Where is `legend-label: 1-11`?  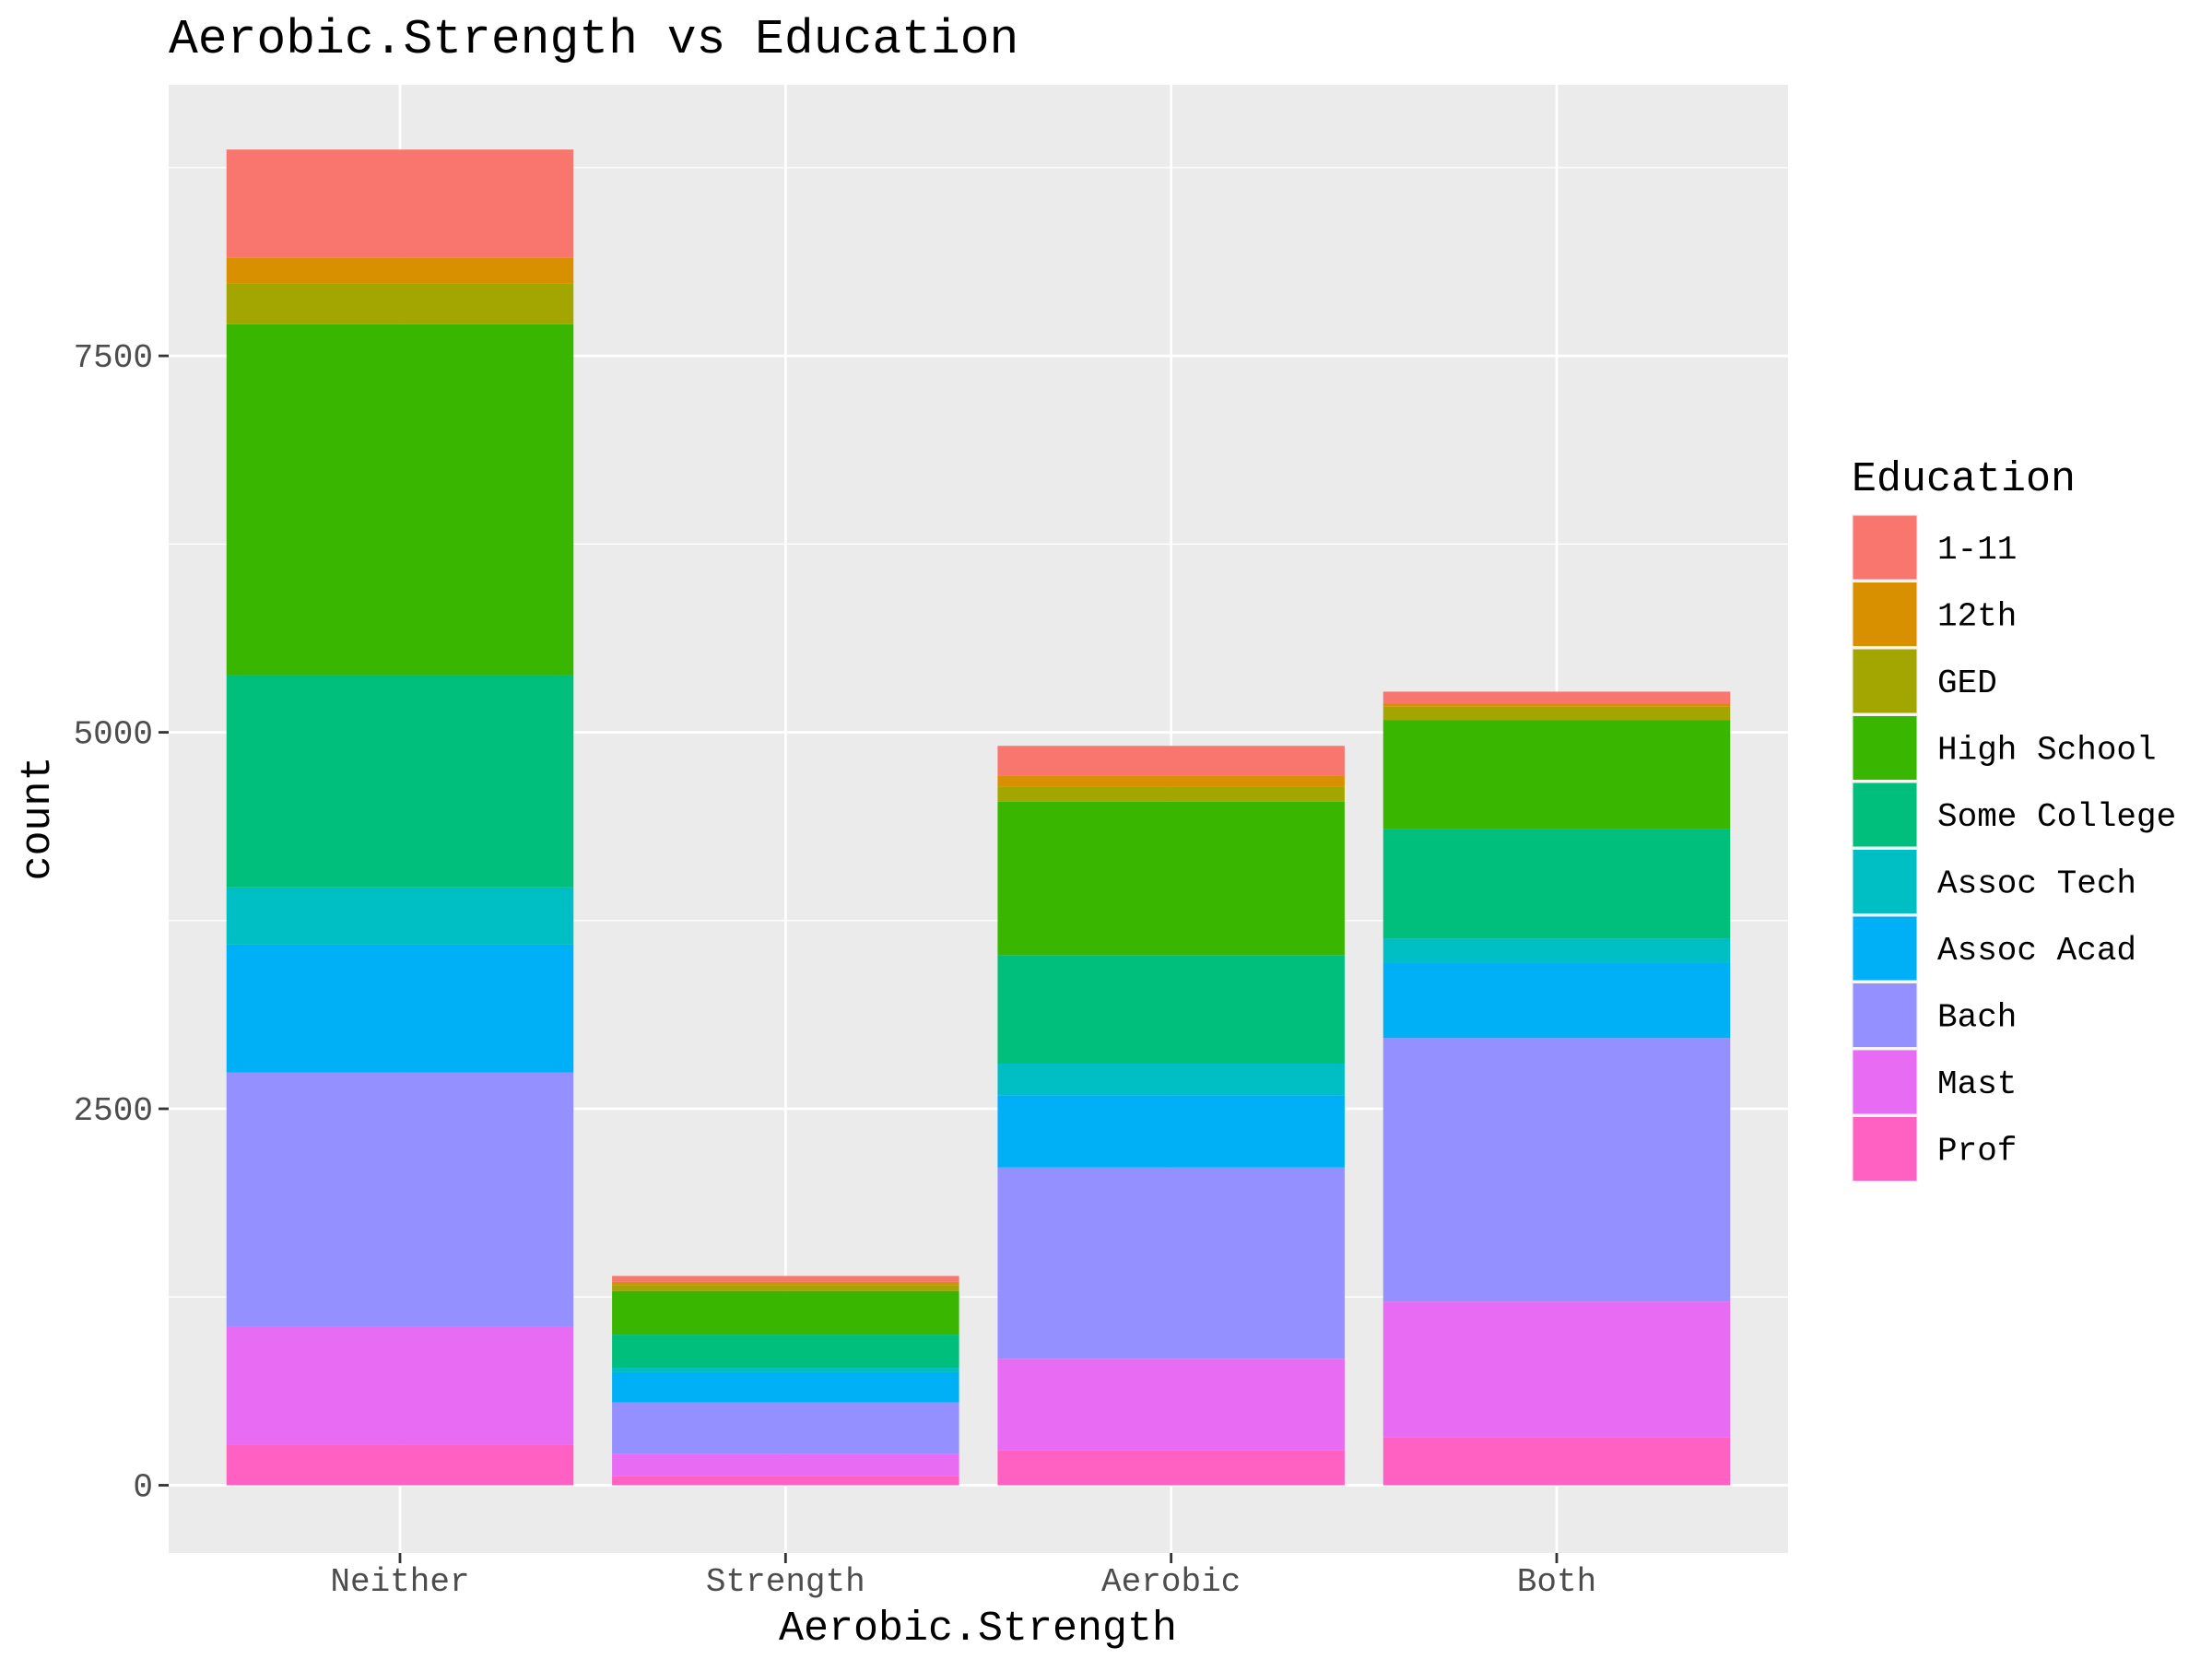 legend-label: 1-11 is located at coordinates (1977, 550).